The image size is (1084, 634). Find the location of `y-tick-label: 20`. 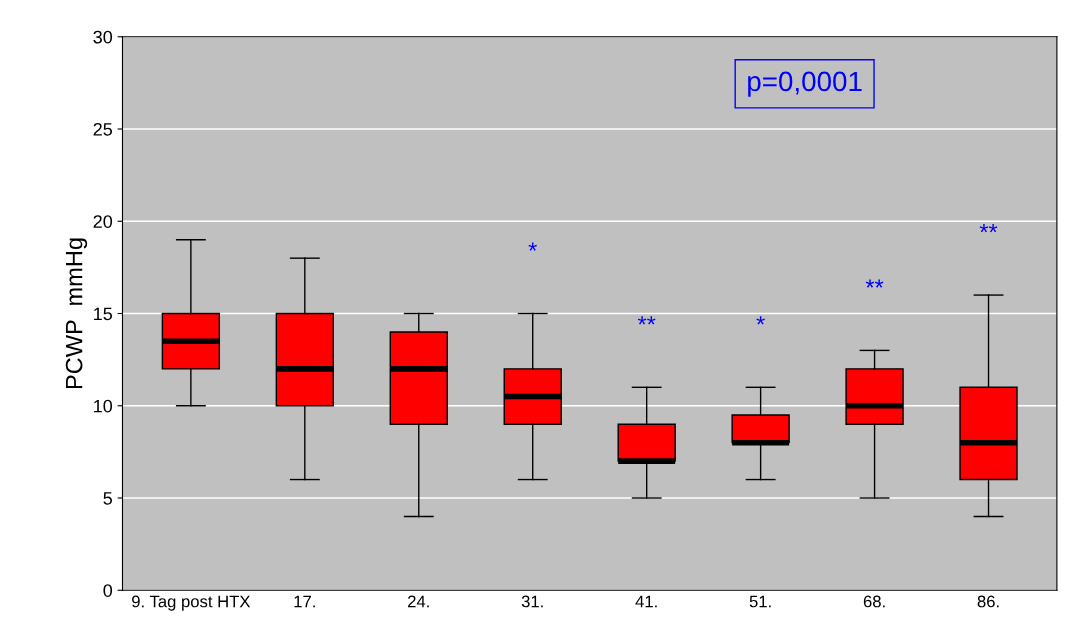

y-tick-label: 20 is located at coordinates (103, 221).